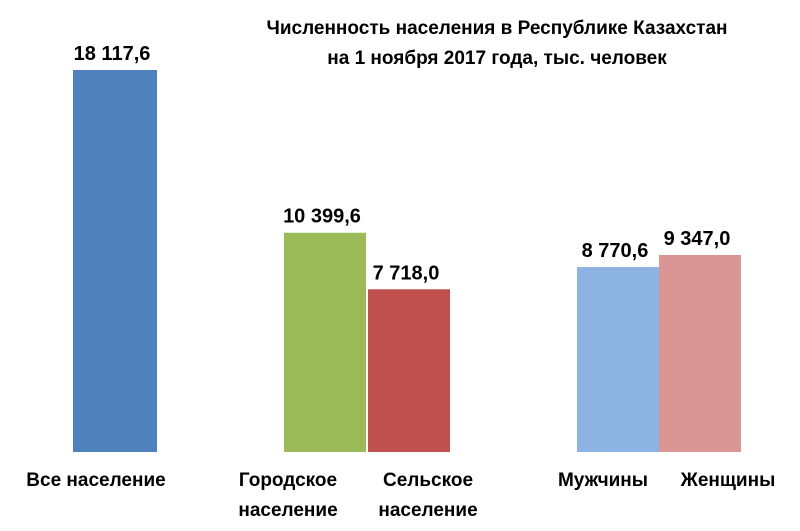 This screenshot has width=800, height=531. What do you see at coordinates (728, 480) in the screenshot?
I see `category-label-4-line-0: Женщины` at bounding box center [728, 480].